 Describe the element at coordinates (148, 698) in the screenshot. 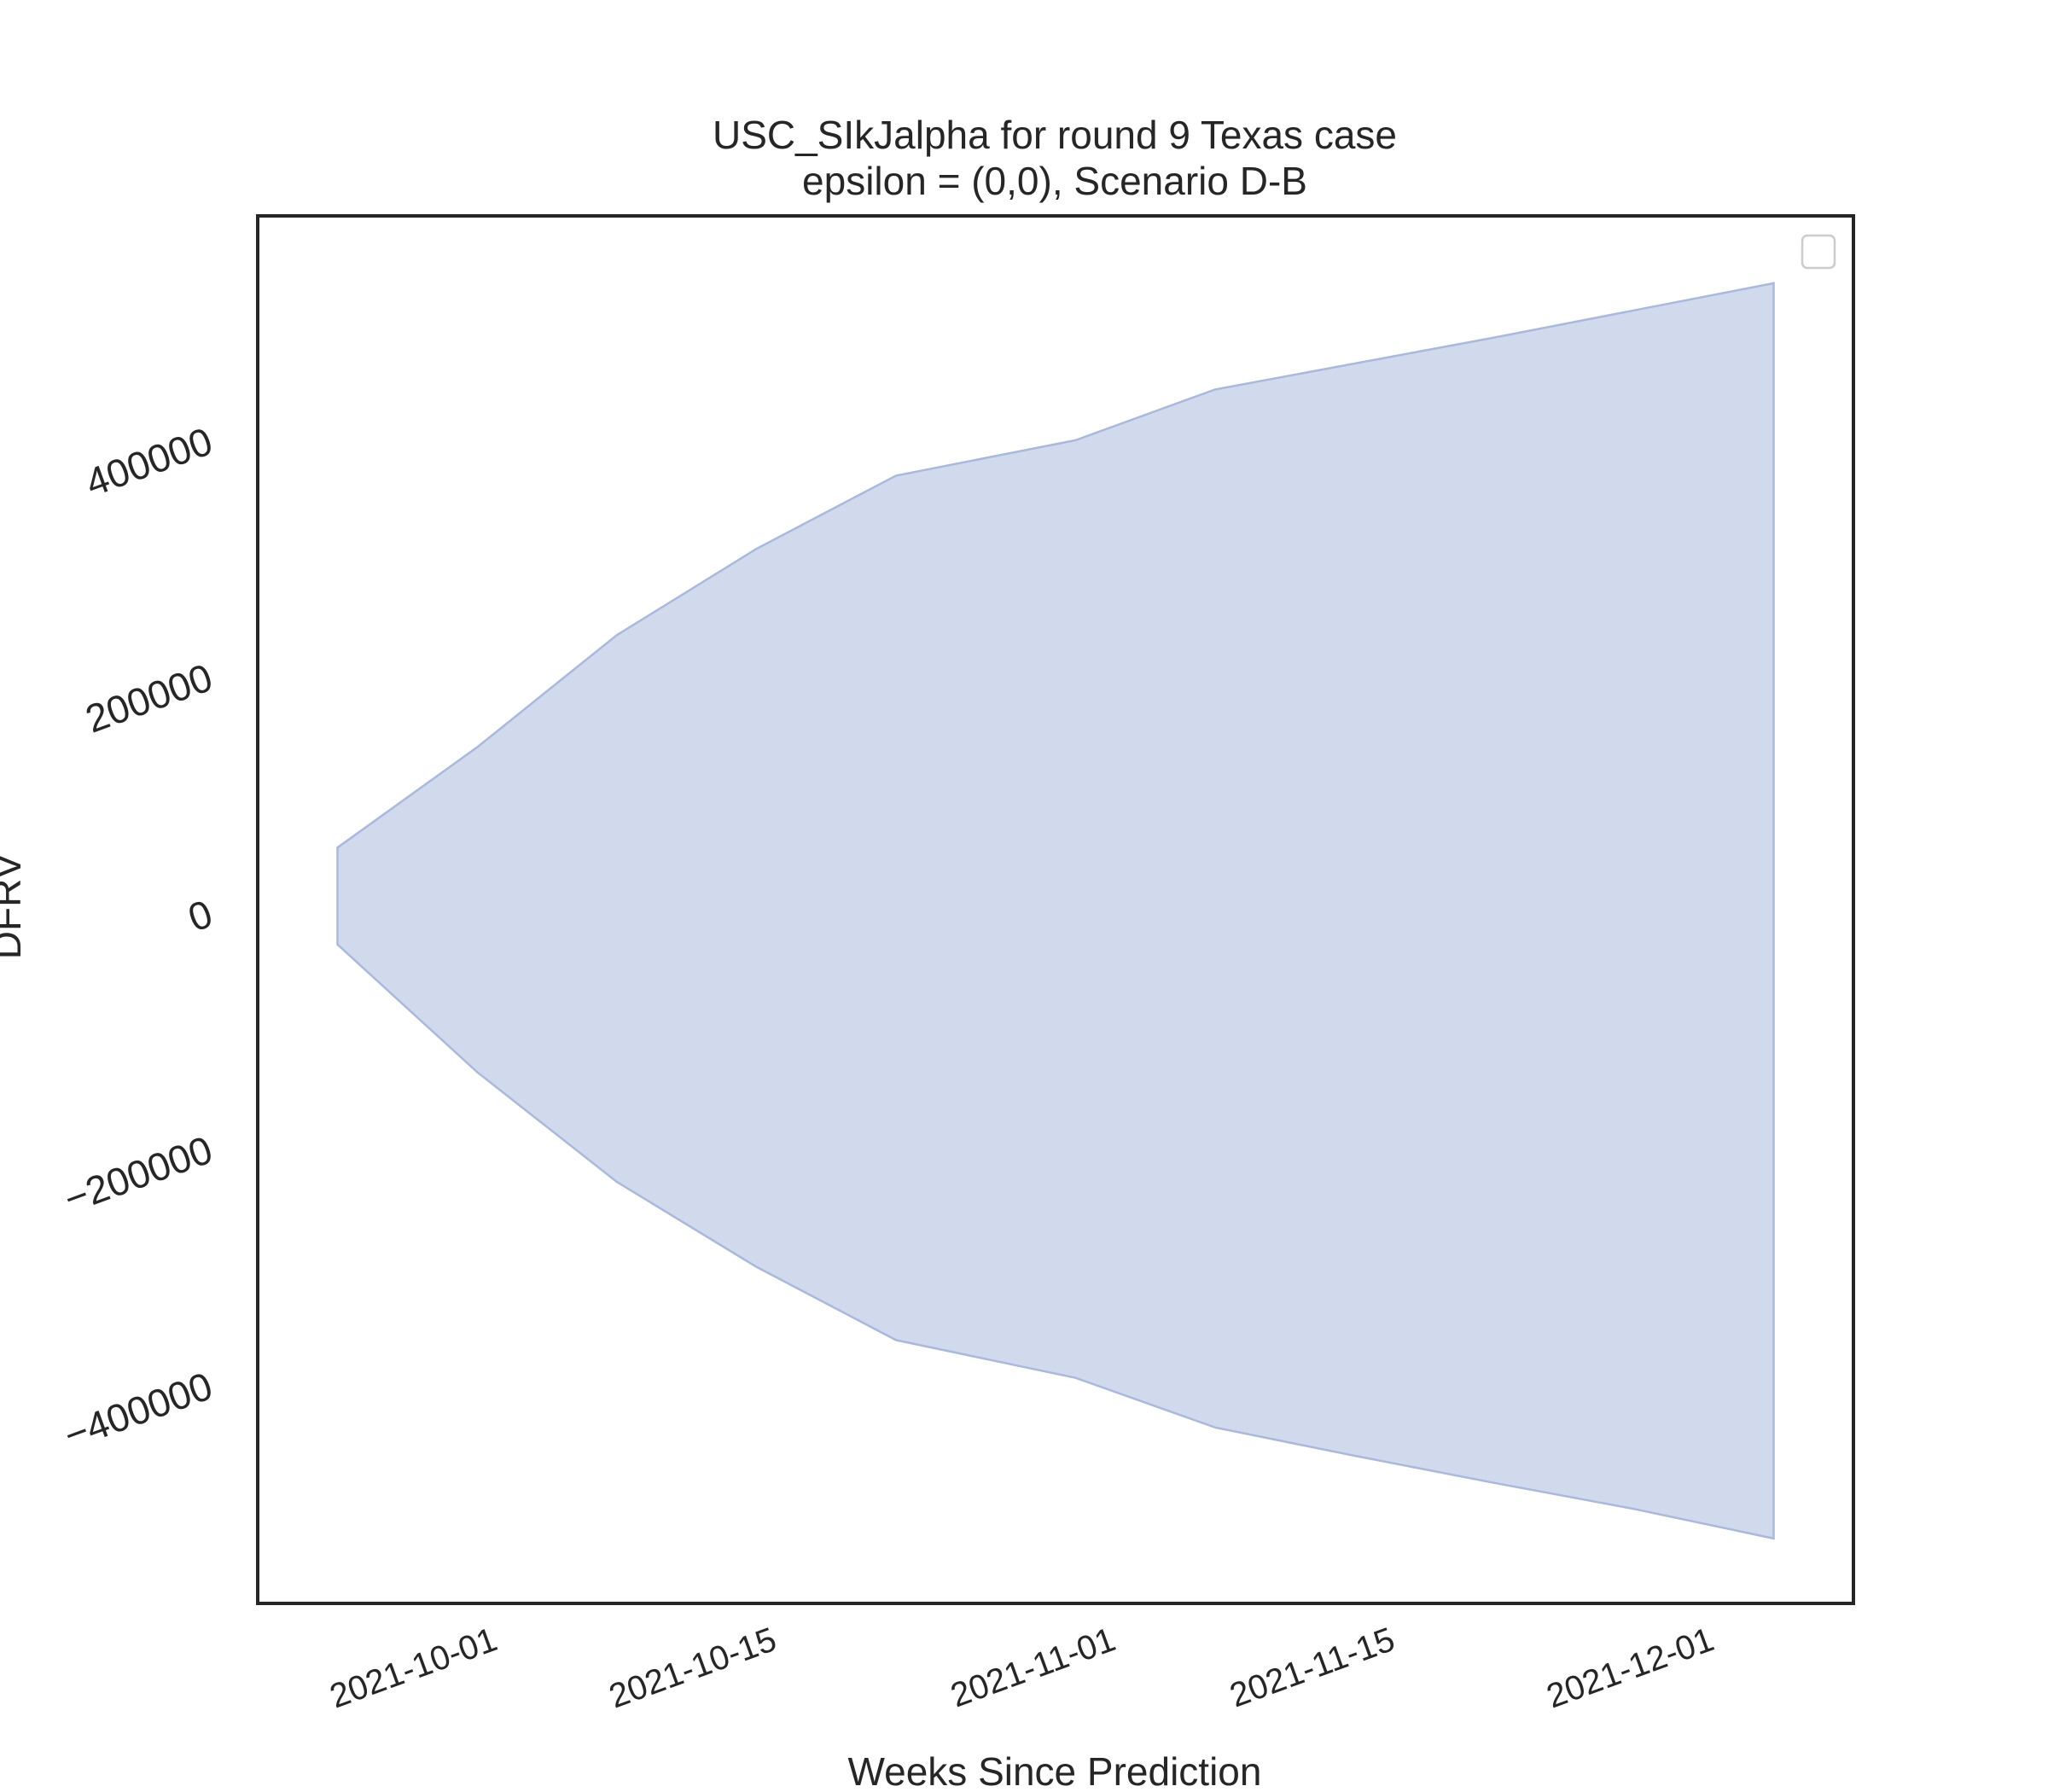

I see `y-tick-label: 200000` at that location.